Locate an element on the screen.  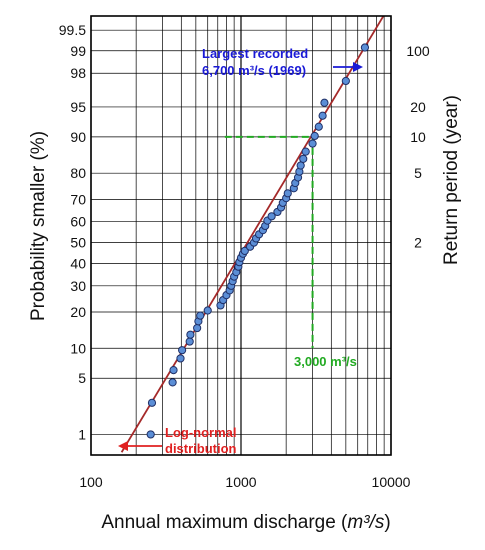
y2-tick-label: 10 is located at coordinates (418, 137).